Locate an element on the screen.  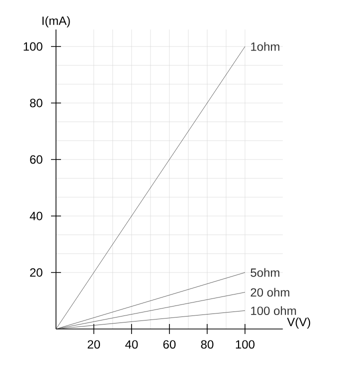
y-tick-label: 80 is located at coordinates (36, 103).